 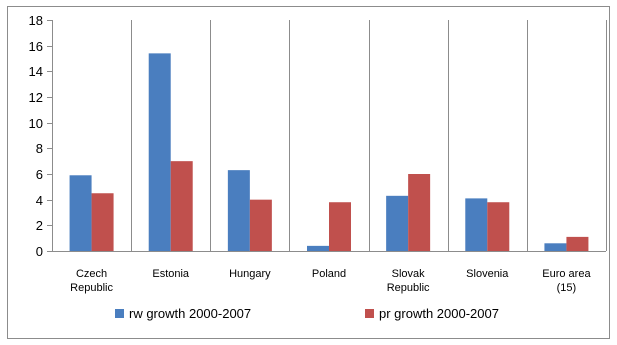 I want to click on y-tick-label: 14, so click(x=36, y=71).